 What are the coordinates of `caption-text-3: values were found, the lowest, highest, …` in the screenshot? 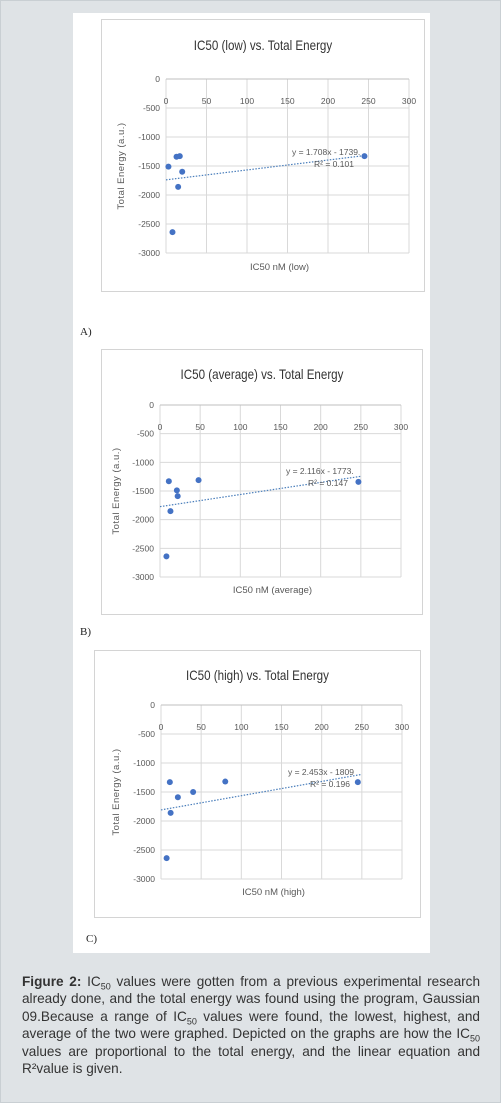 It's located at (251, 1025).